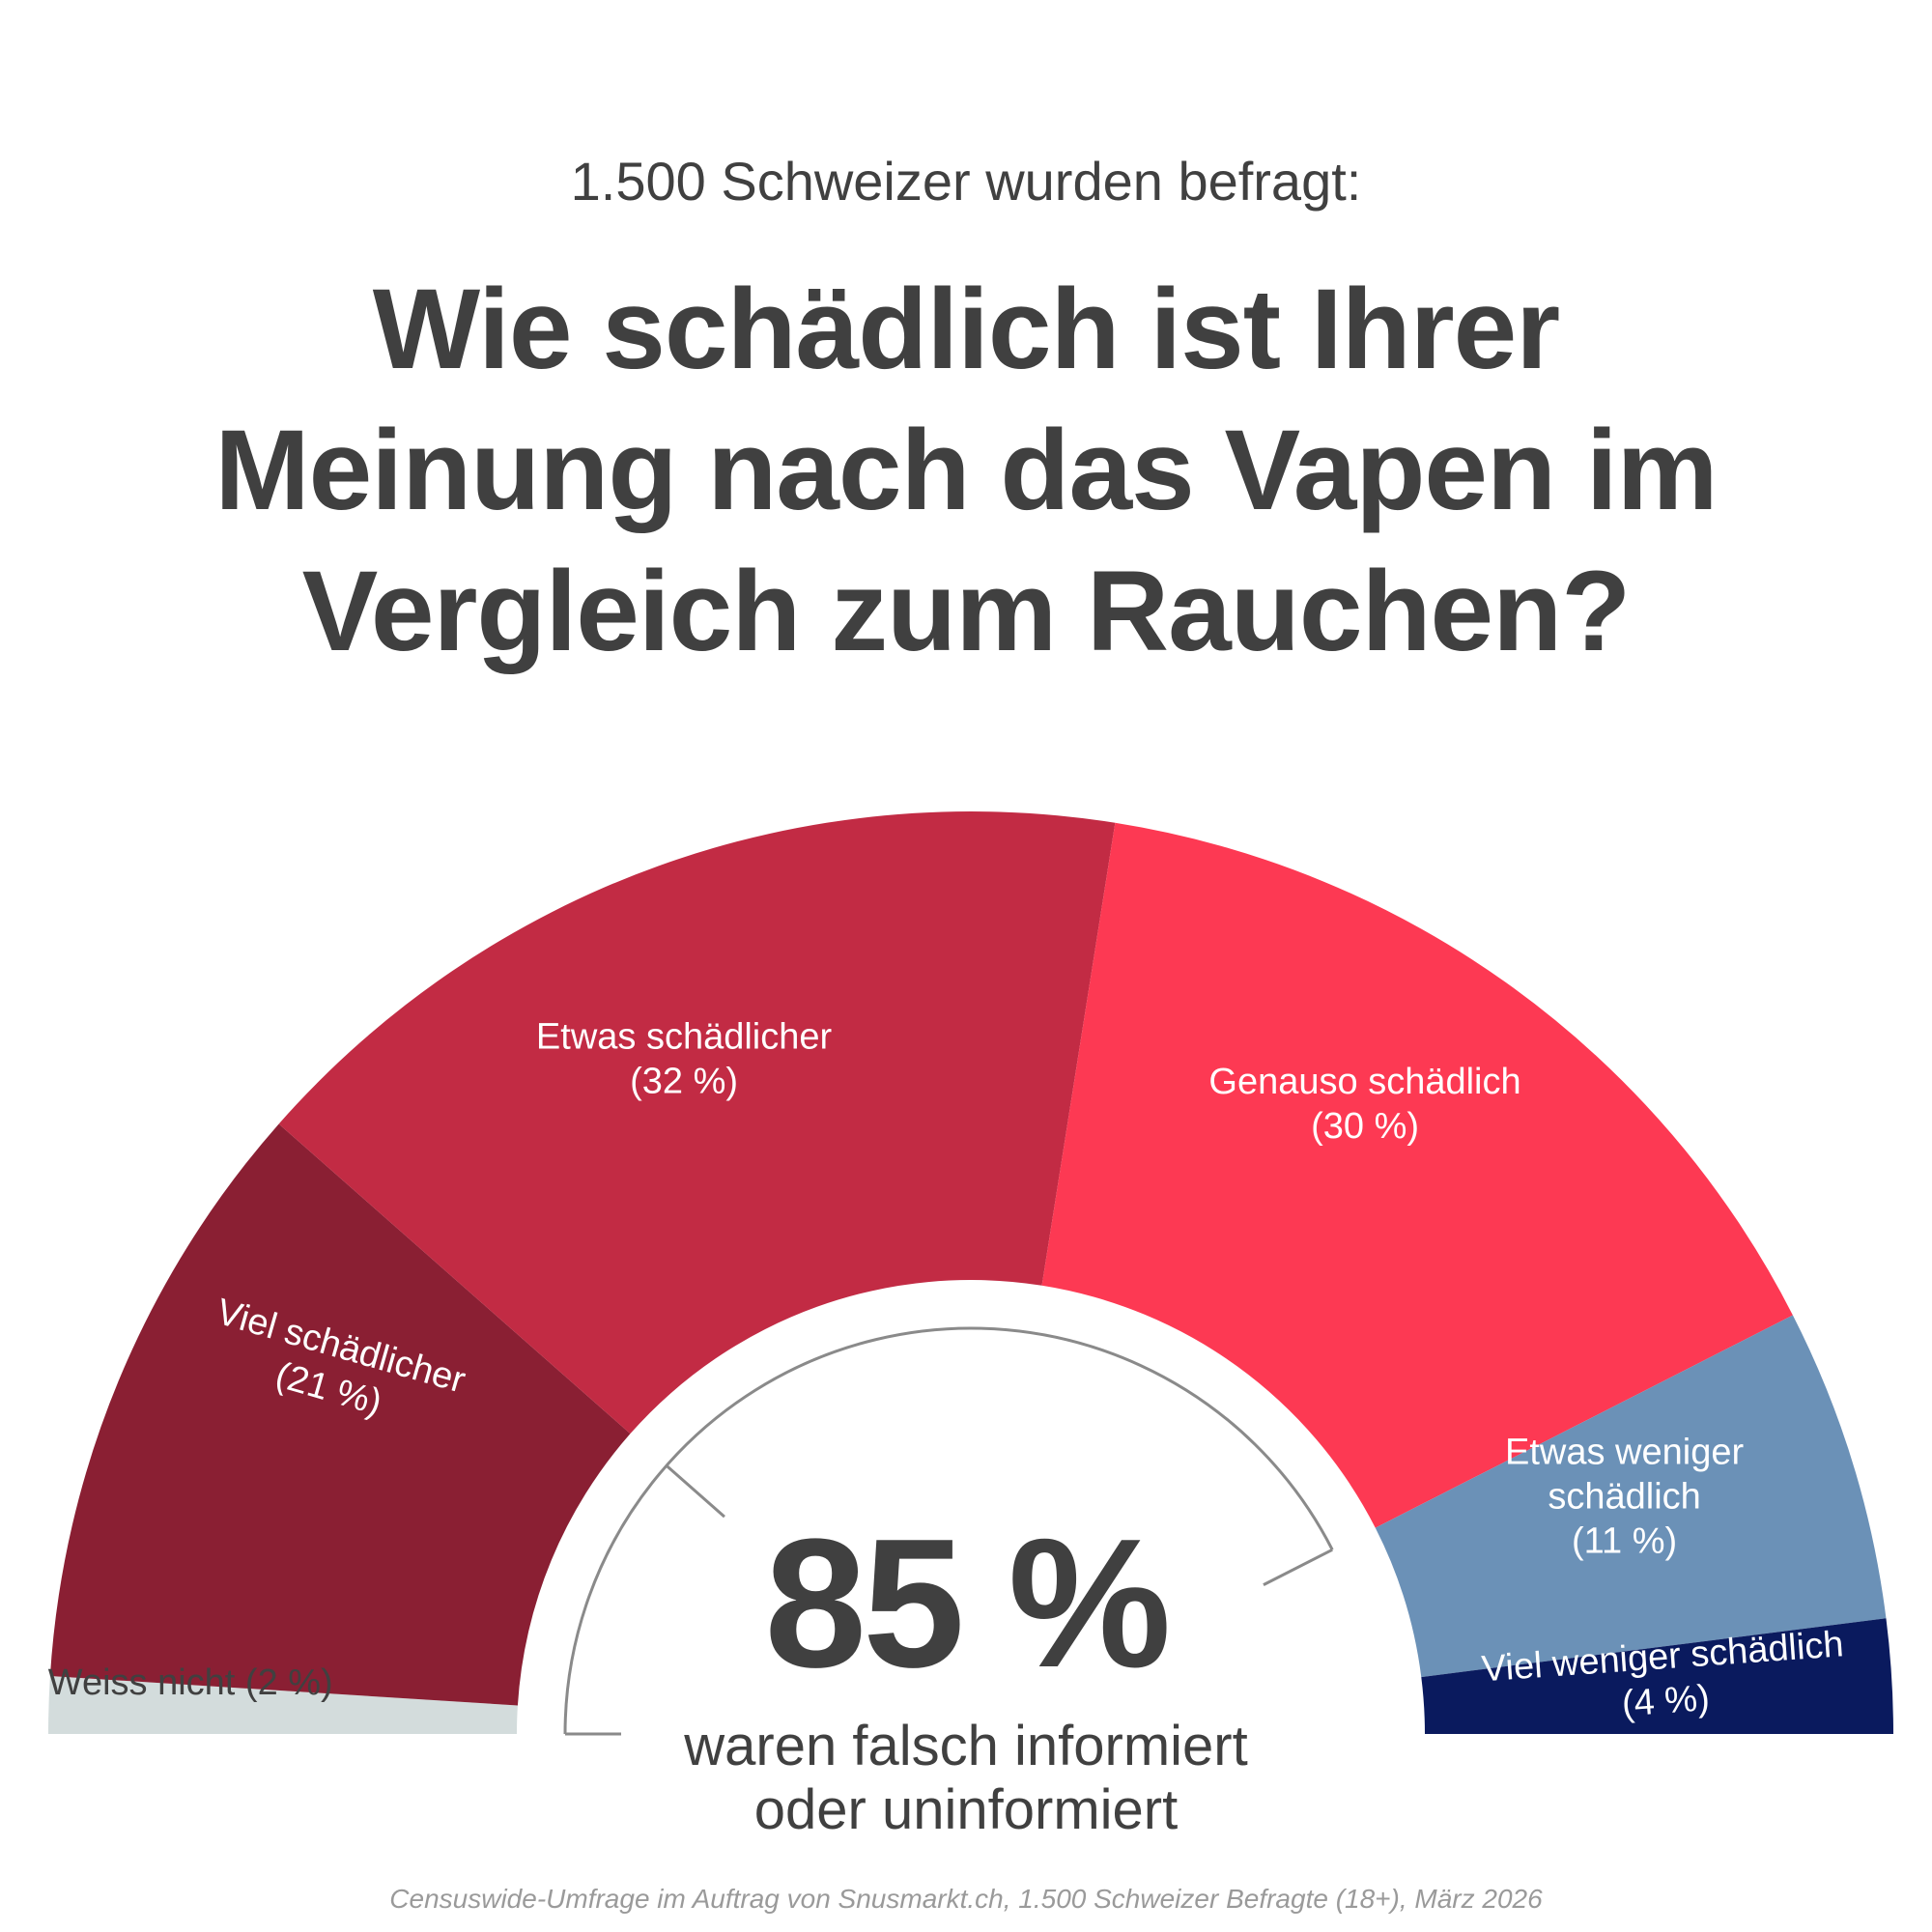 This screenshot has height=1932, width=1932. Describe the element at coordinates (684, 1058) in the screenshot. I see `slice-label-etwas: Etwas schädlicher (32 %)` at that location.